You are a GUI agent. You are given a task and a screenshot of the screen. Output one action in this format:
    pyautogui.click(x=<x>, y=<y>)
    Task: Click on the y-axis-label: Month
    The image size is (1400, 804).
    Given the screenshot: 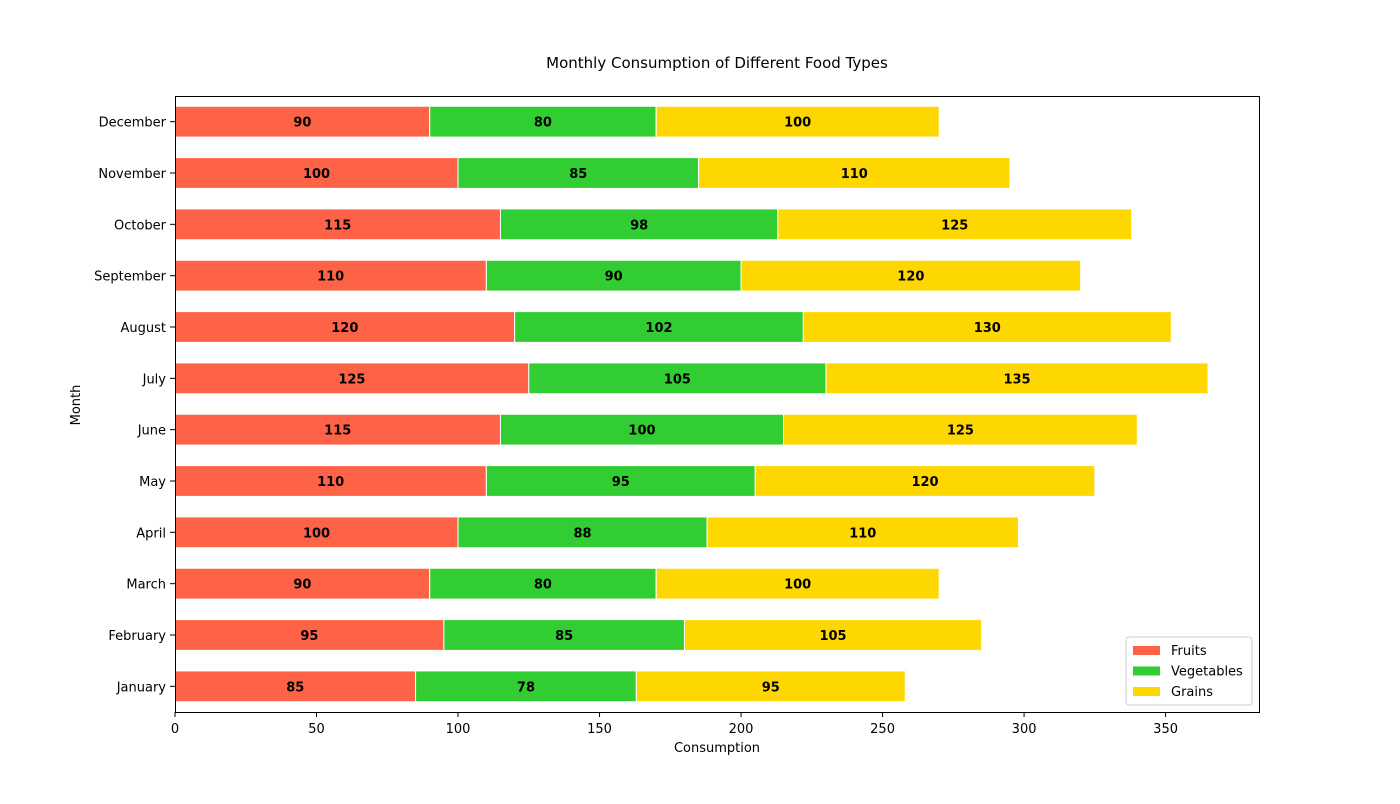 What is the action you would take?
    pyautogui.click(x=76, y=405)
    